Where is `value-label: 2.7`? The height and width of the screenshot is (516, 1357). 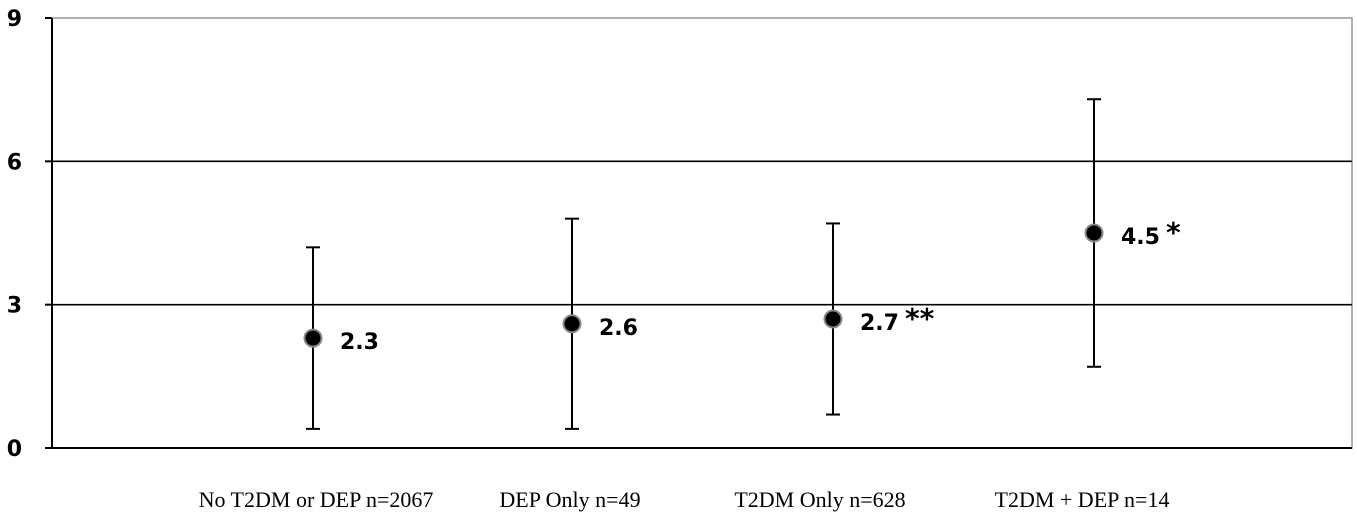
value-label: 2.7 is located at coordinates (879, 323).